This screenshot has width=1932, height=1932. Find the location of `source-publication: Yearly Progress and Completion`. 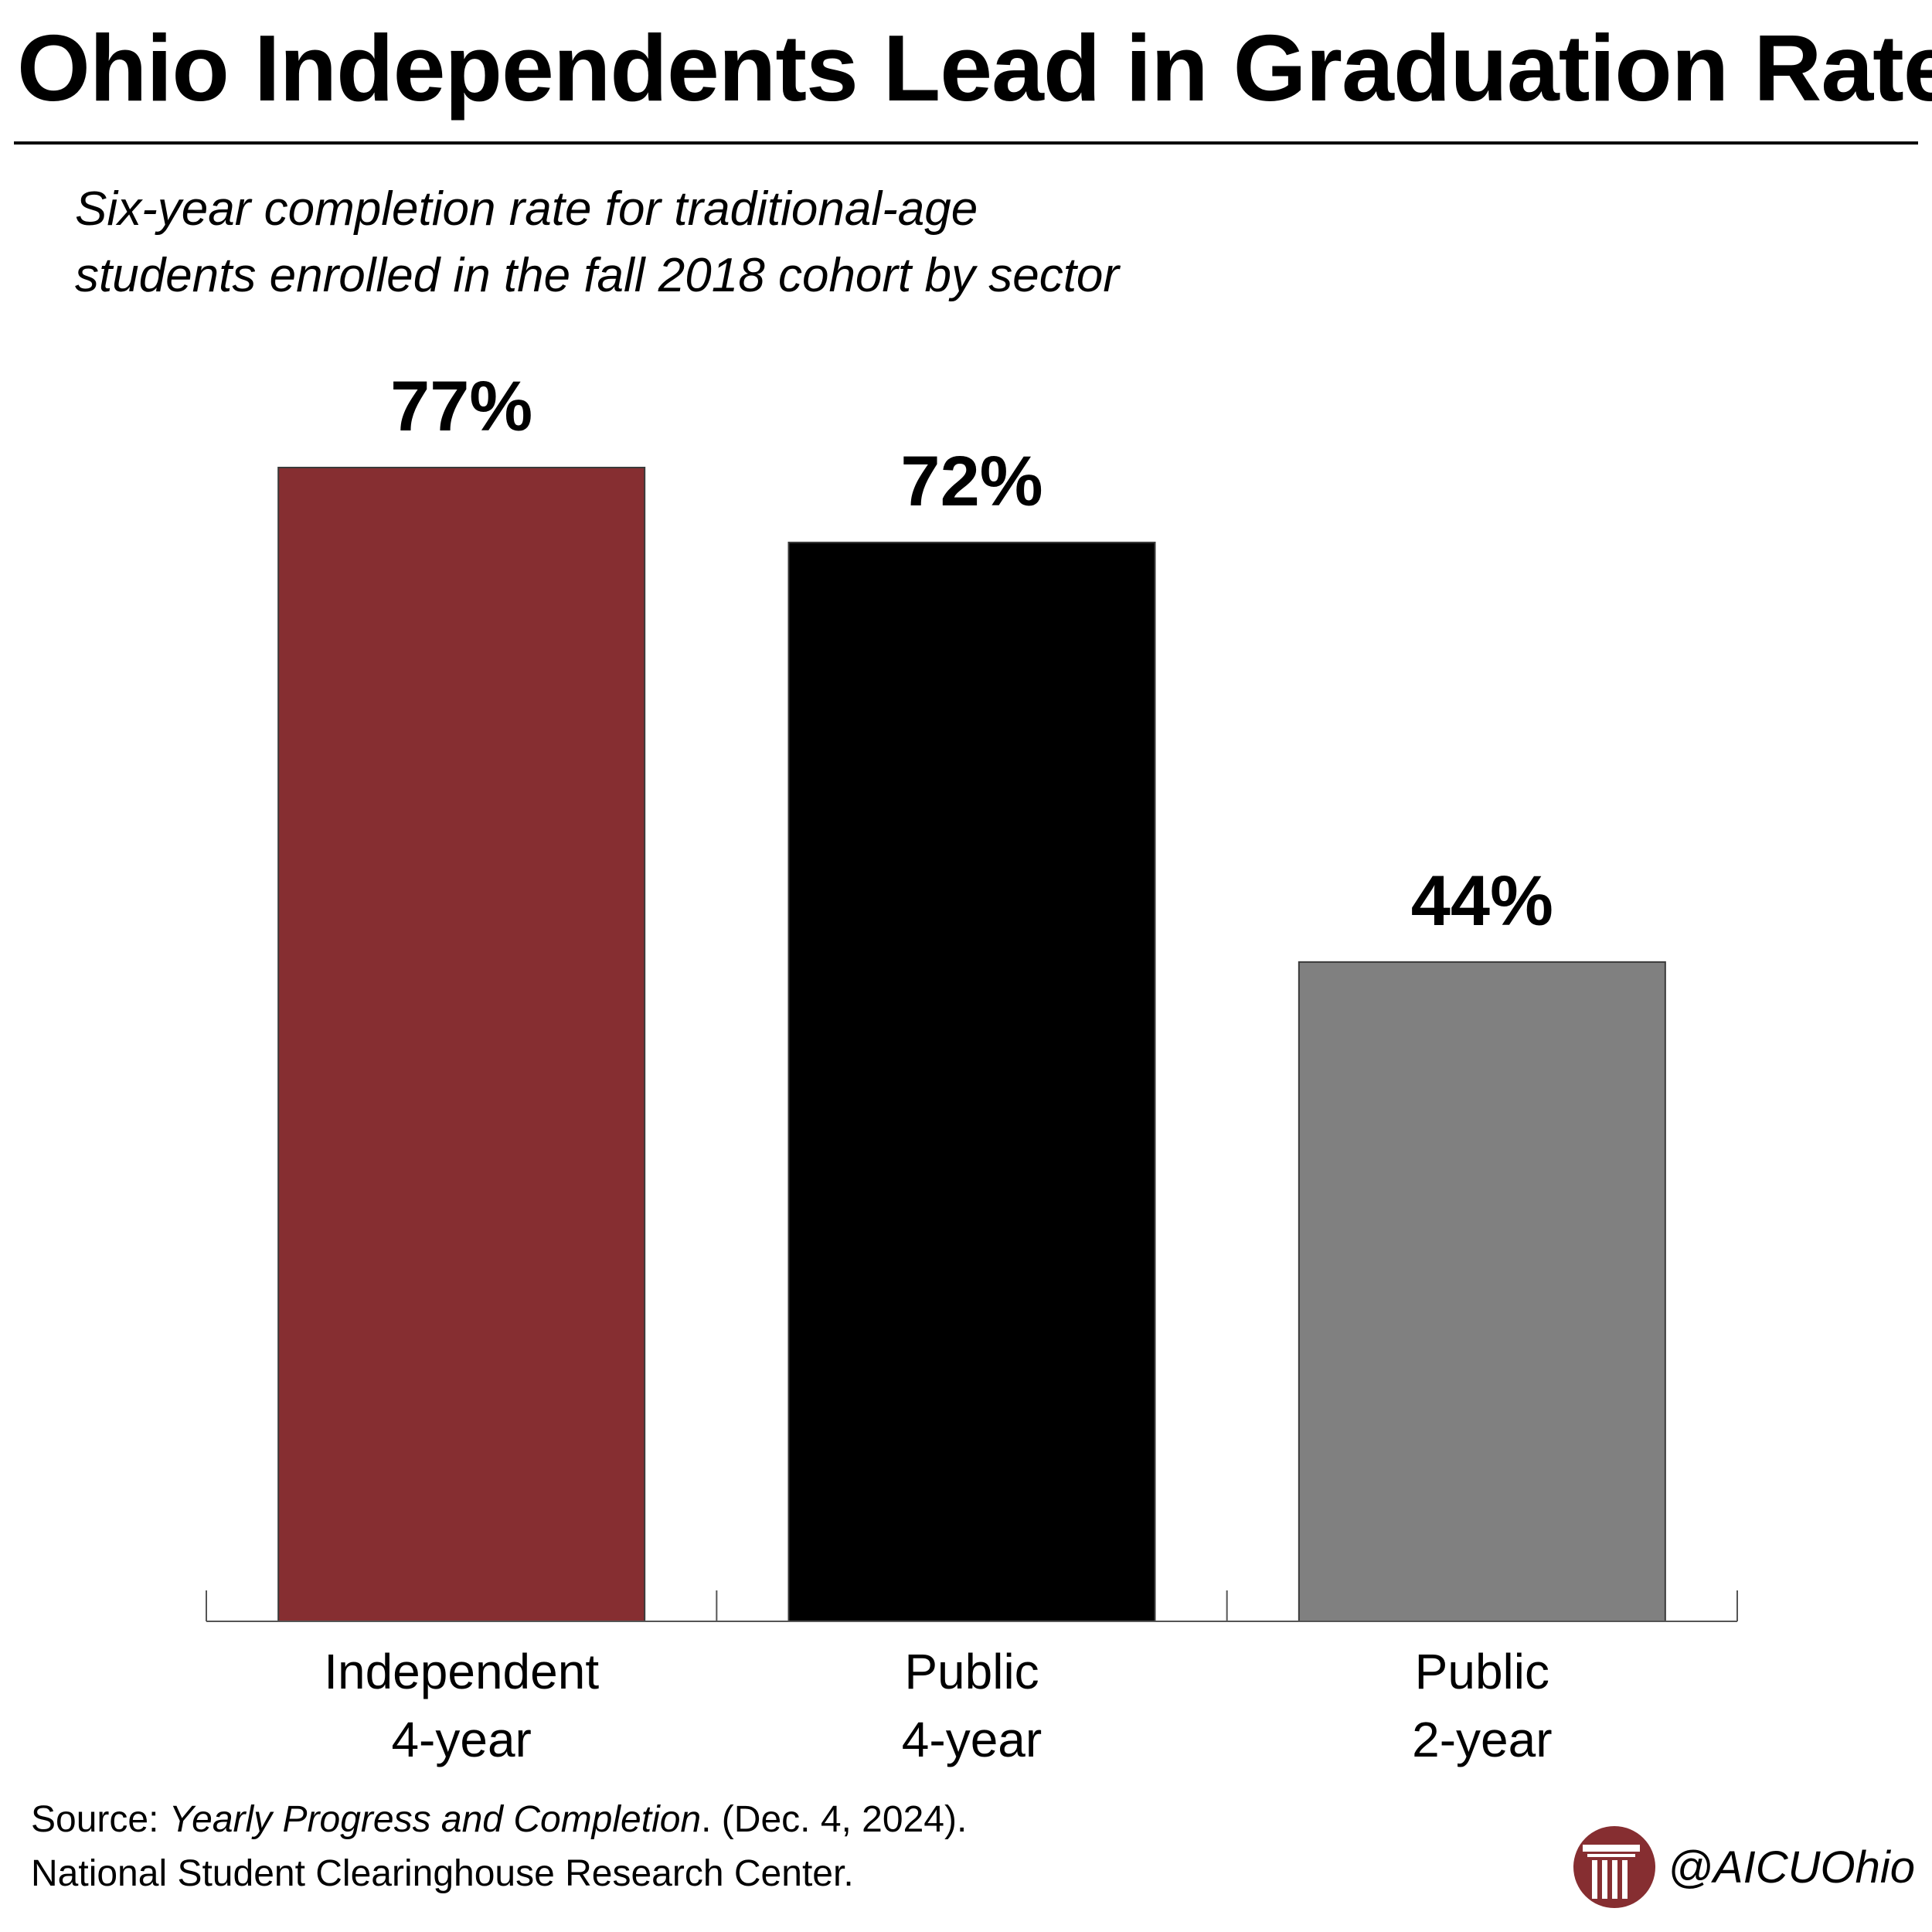

source-publication: Yearly Progress and Completion is located at coordinates (435, 1820).